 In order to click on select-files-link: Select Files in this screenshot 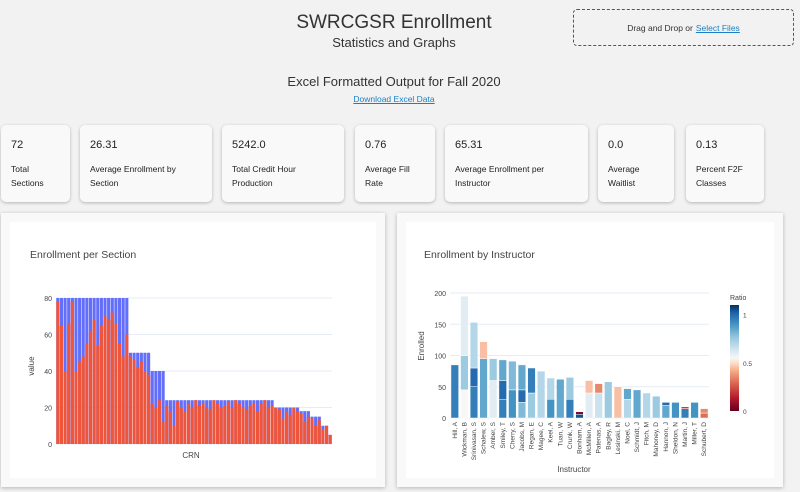, I will do `click(717, 27)`.